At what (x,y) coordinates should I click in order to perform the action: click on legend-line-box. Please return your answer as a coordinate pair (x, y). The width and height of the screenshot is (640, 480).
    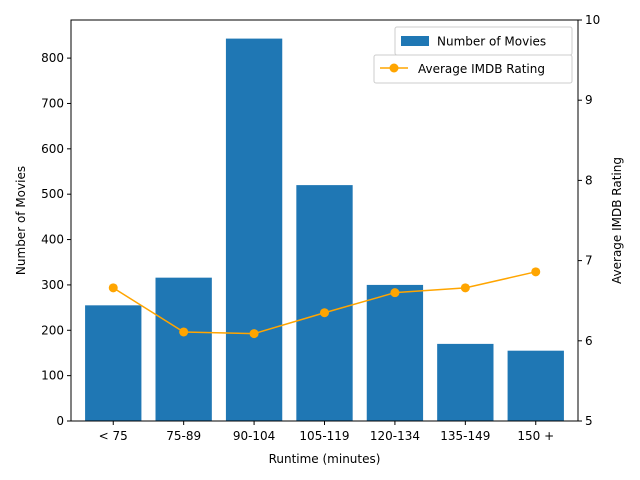
    Looking at the image, I should click on (473, 69).